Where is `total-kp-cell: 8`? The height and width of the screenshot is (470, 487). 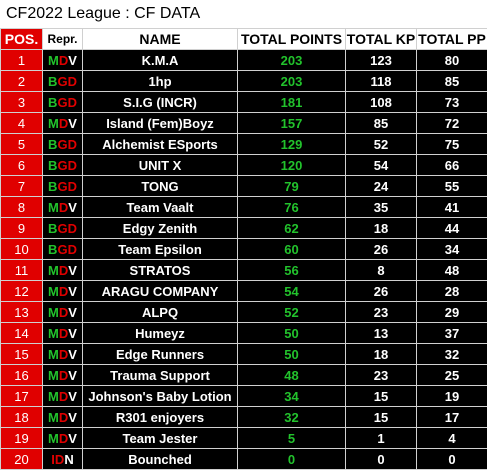
total-kp-cell: 8 is located at coordinates (381, 270).